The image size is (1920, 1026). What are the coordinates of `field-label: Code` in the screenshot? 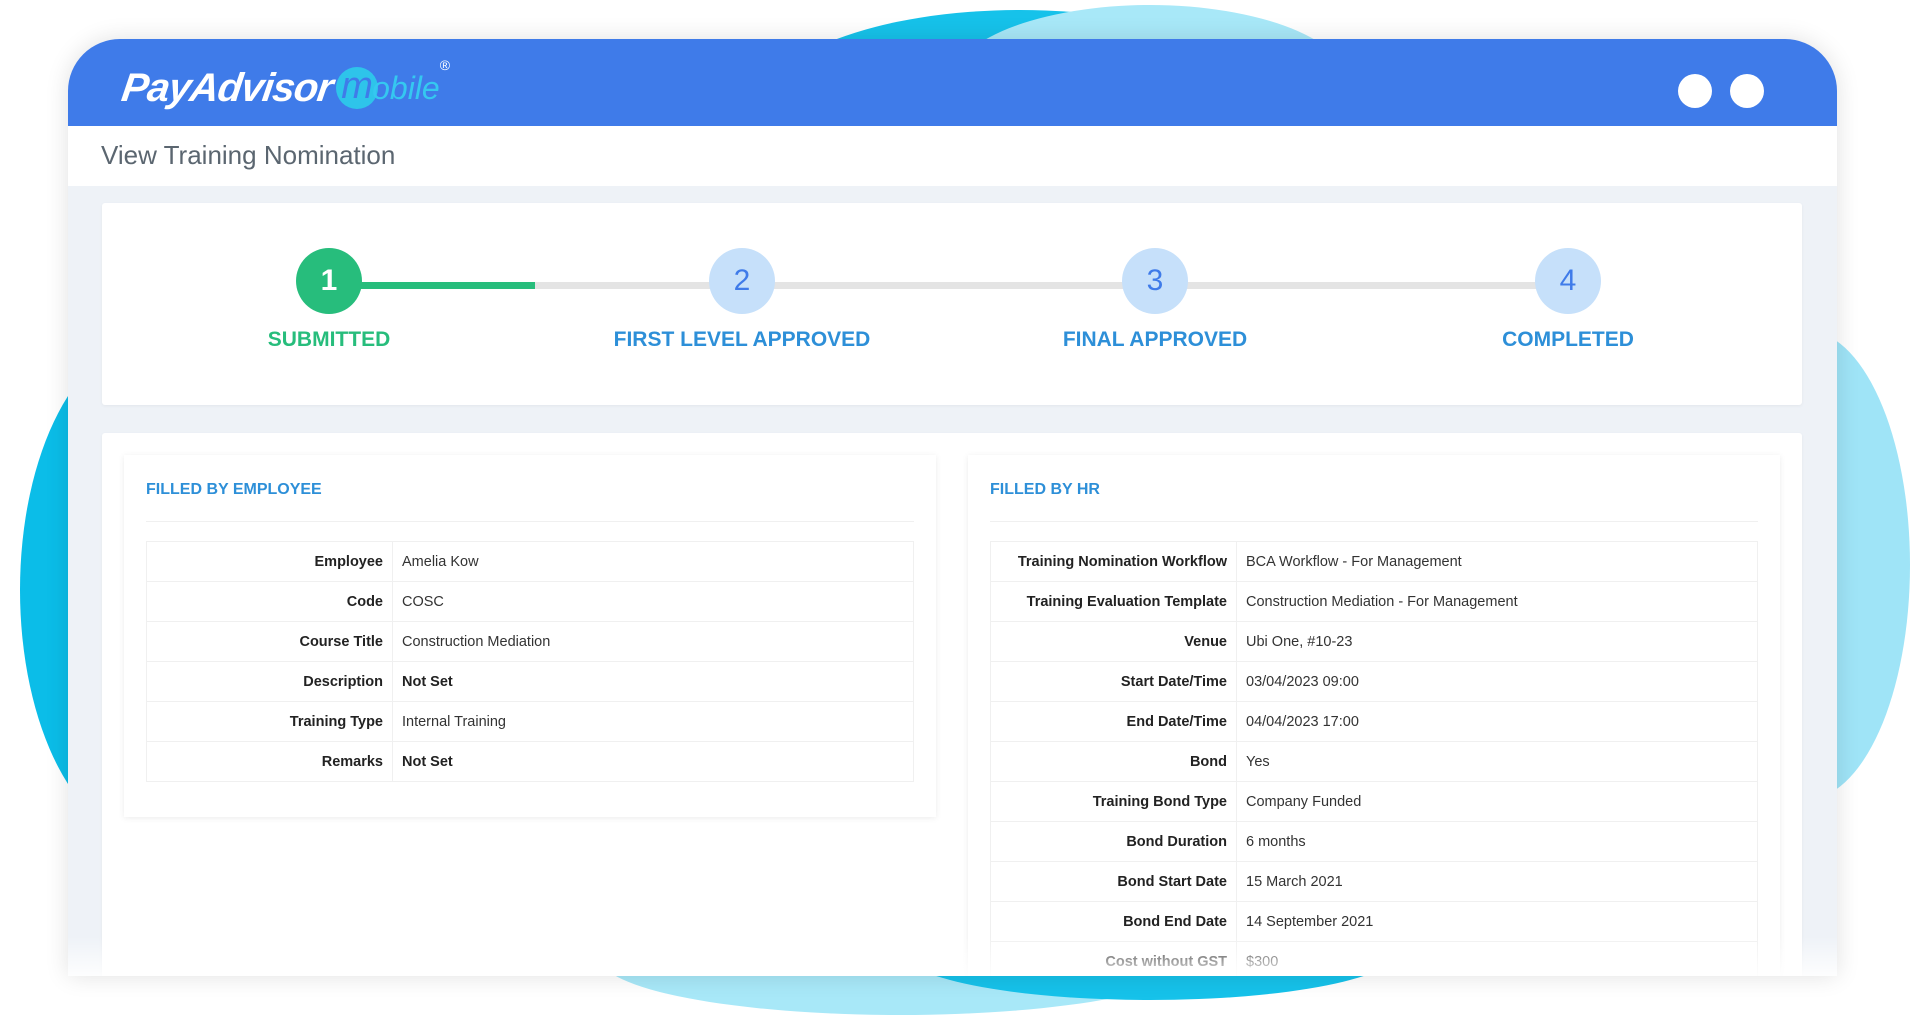 It's located at (269, 601).